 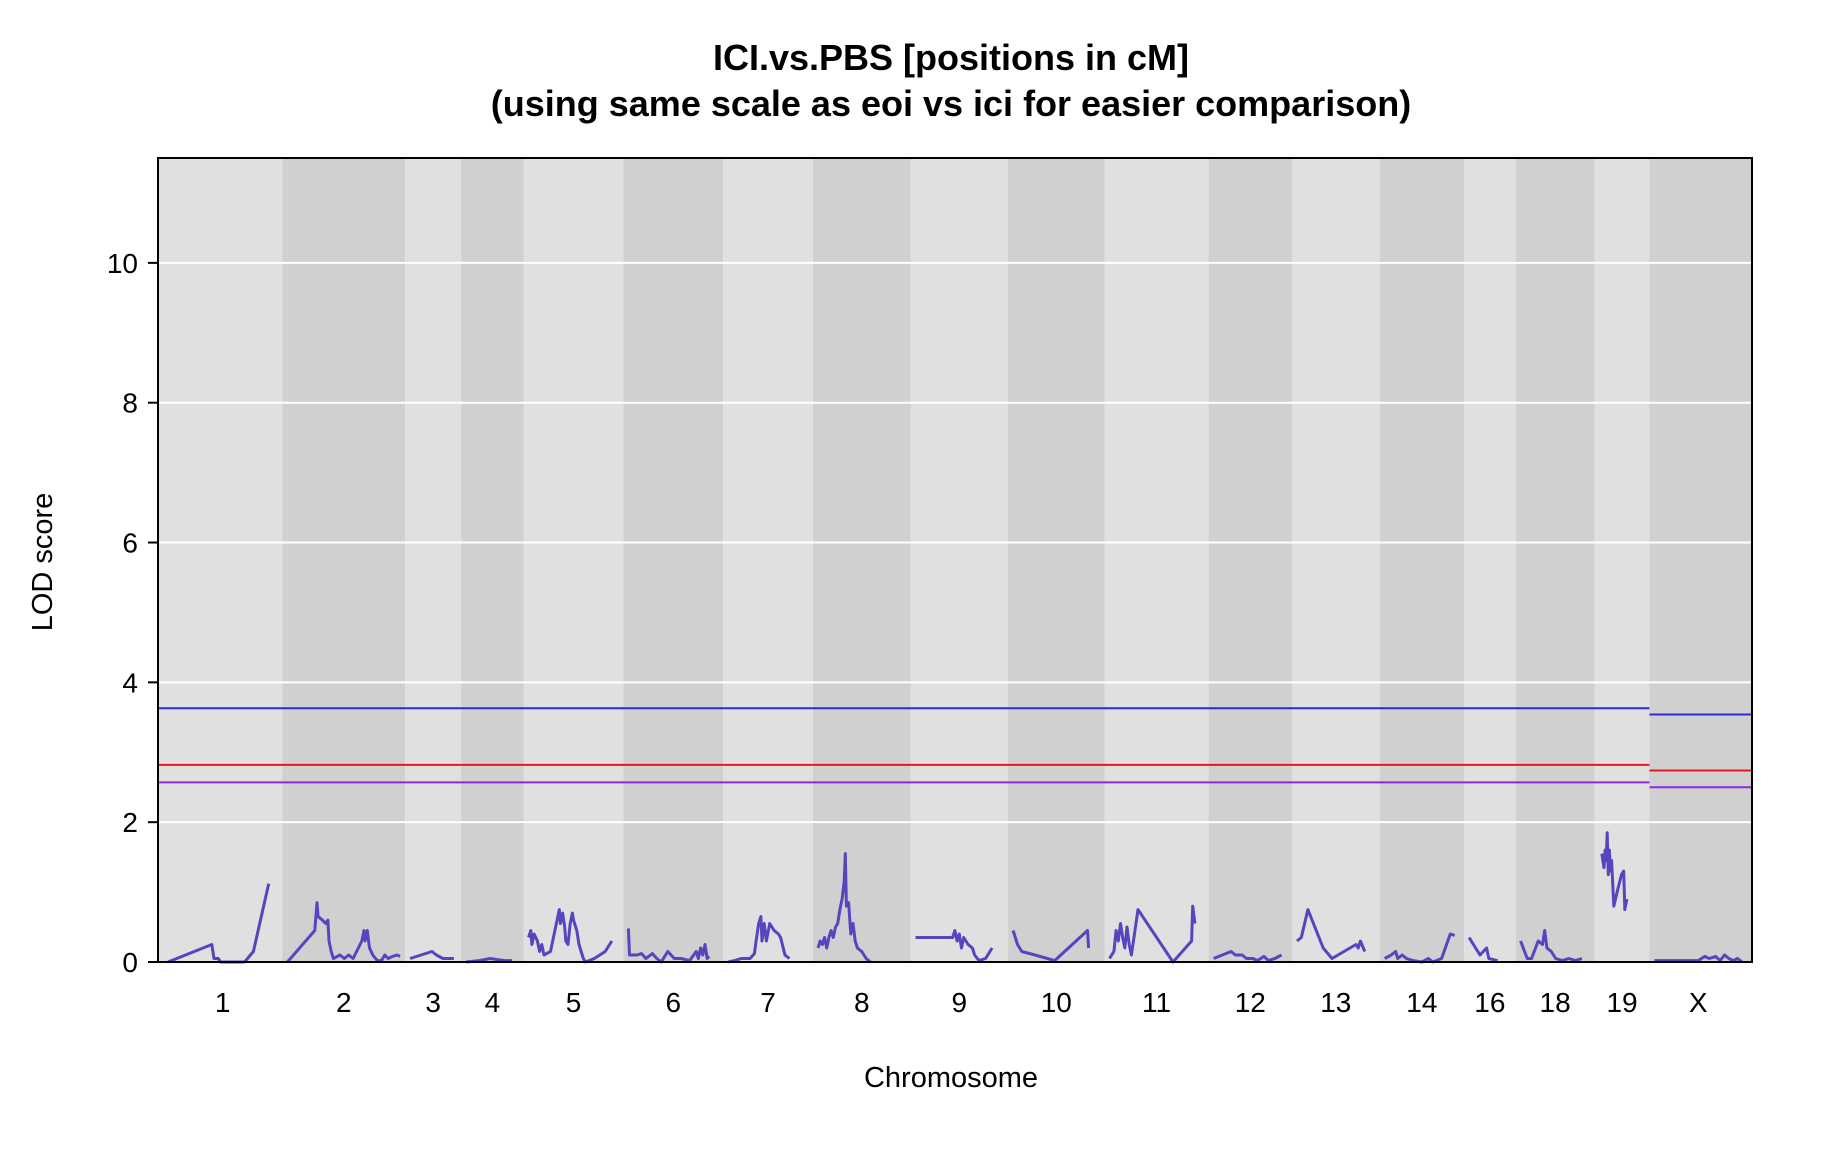 I want to click on y-tick-label-10: 10, so click(x=122, y=263).